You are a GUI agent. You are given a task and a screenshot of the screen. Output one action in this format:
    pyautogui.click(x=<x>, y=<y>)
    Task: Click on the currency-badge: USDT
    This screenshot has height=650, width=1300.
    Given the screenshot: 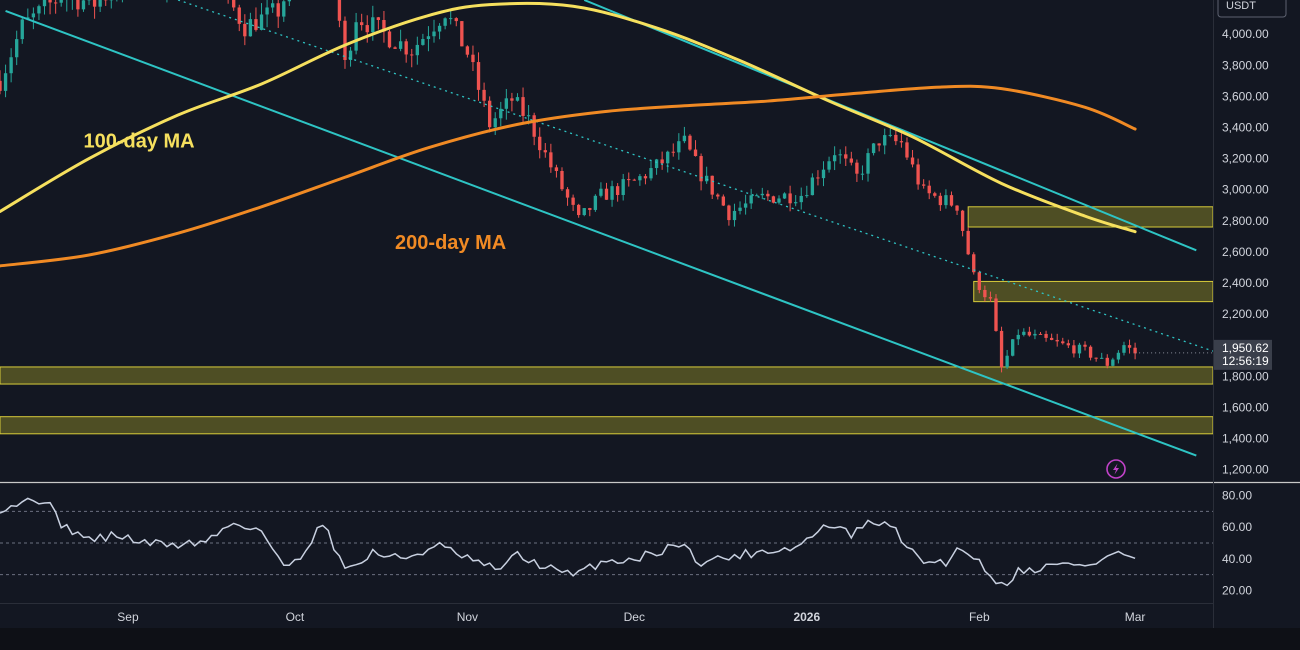 What is the action you would take?
    pyautogui.click(x=1252, y=9)
    